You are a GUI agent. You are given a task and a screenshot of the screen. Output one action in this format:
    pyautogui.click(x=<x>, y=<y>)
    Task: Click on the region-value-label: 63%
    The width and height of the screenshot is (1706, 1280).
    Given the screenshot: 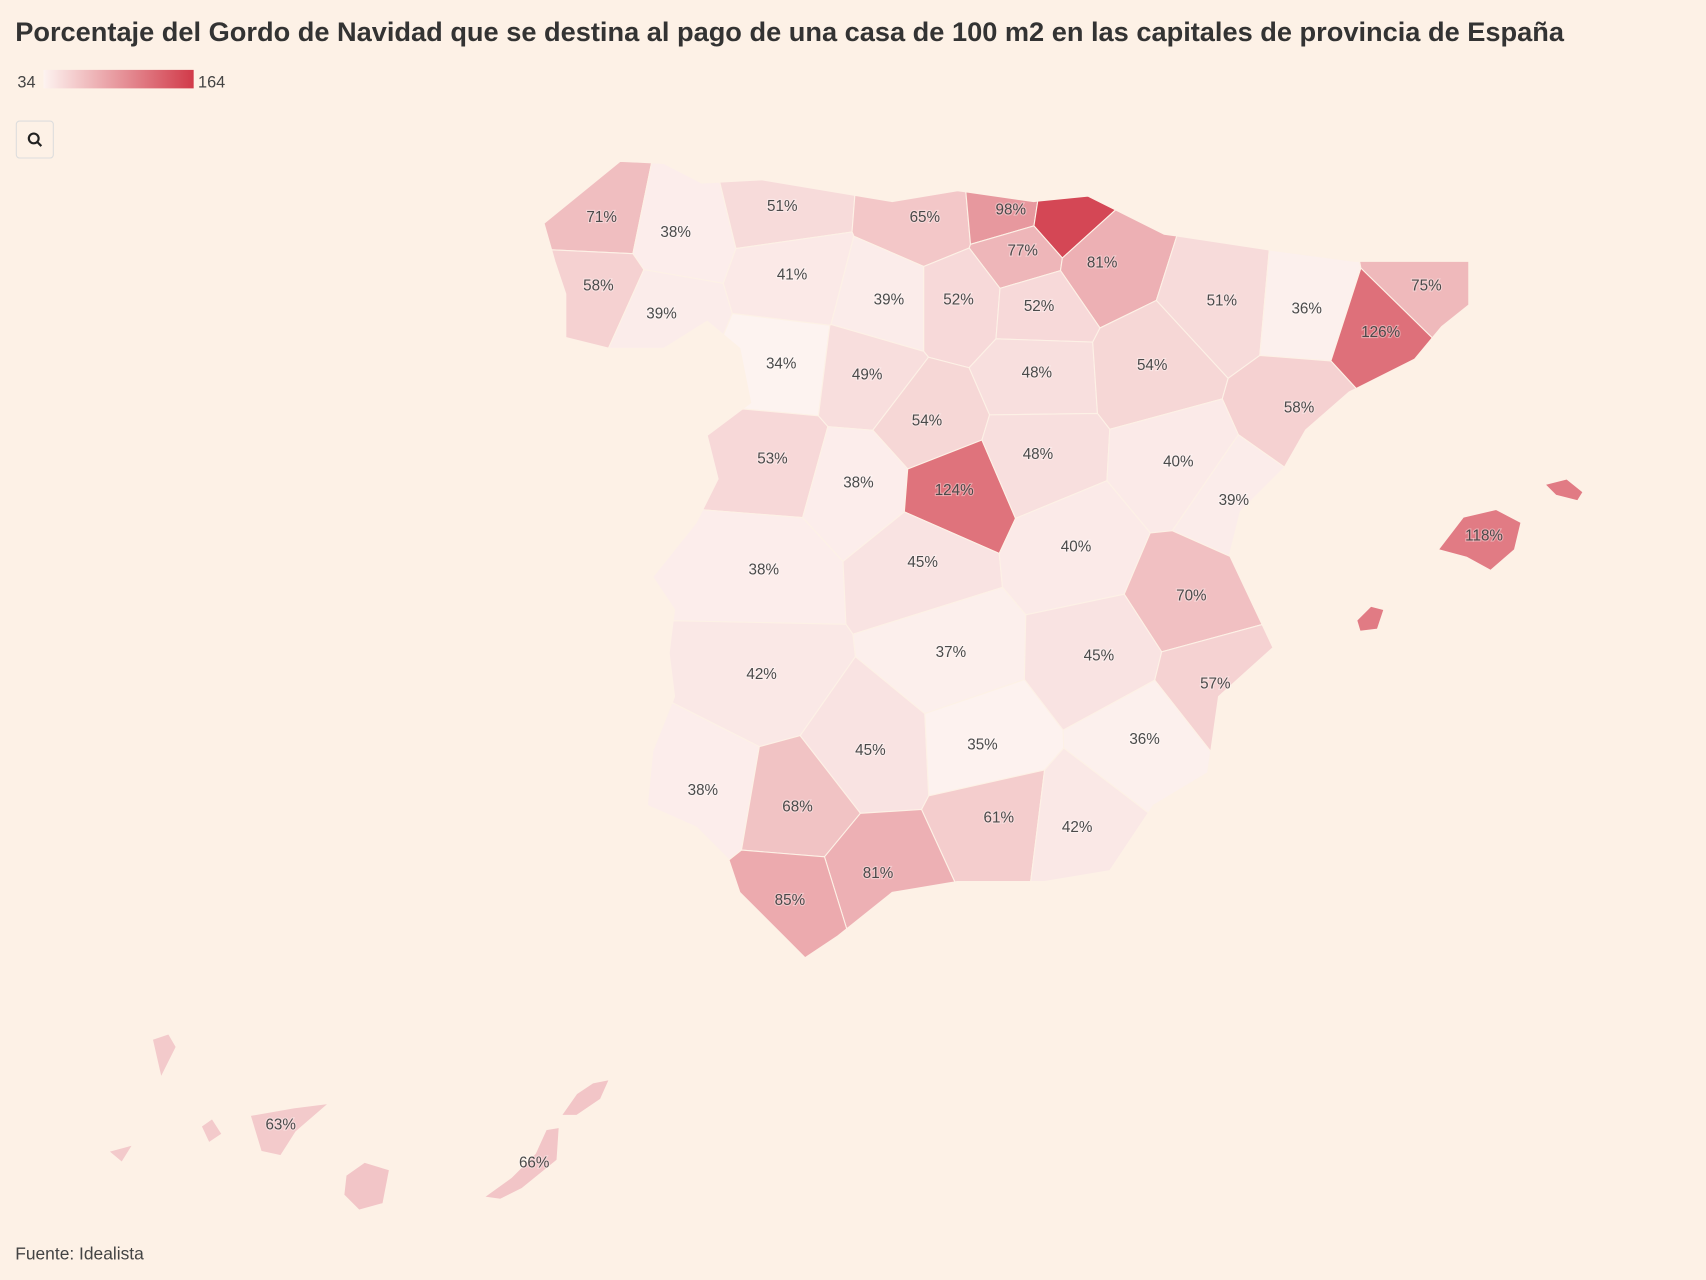 What is the action you would take?
    pyautogui.click(x=280, y=1124)
    